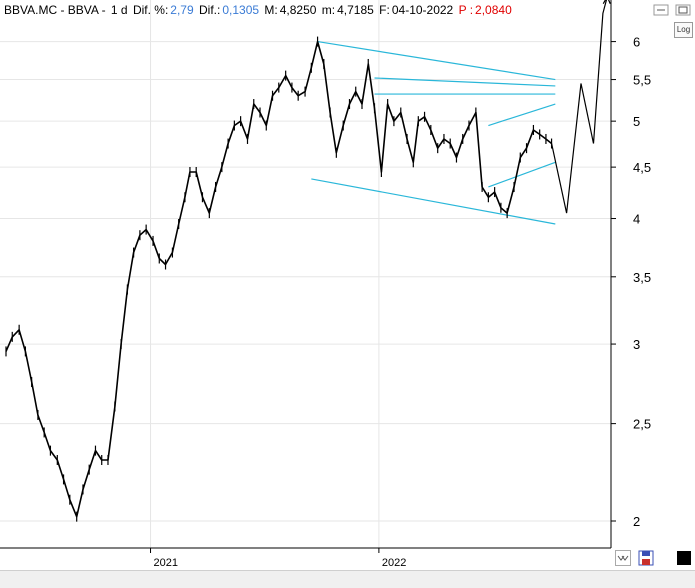  I want to click on y-tick-label: 3, so click(636, 344).